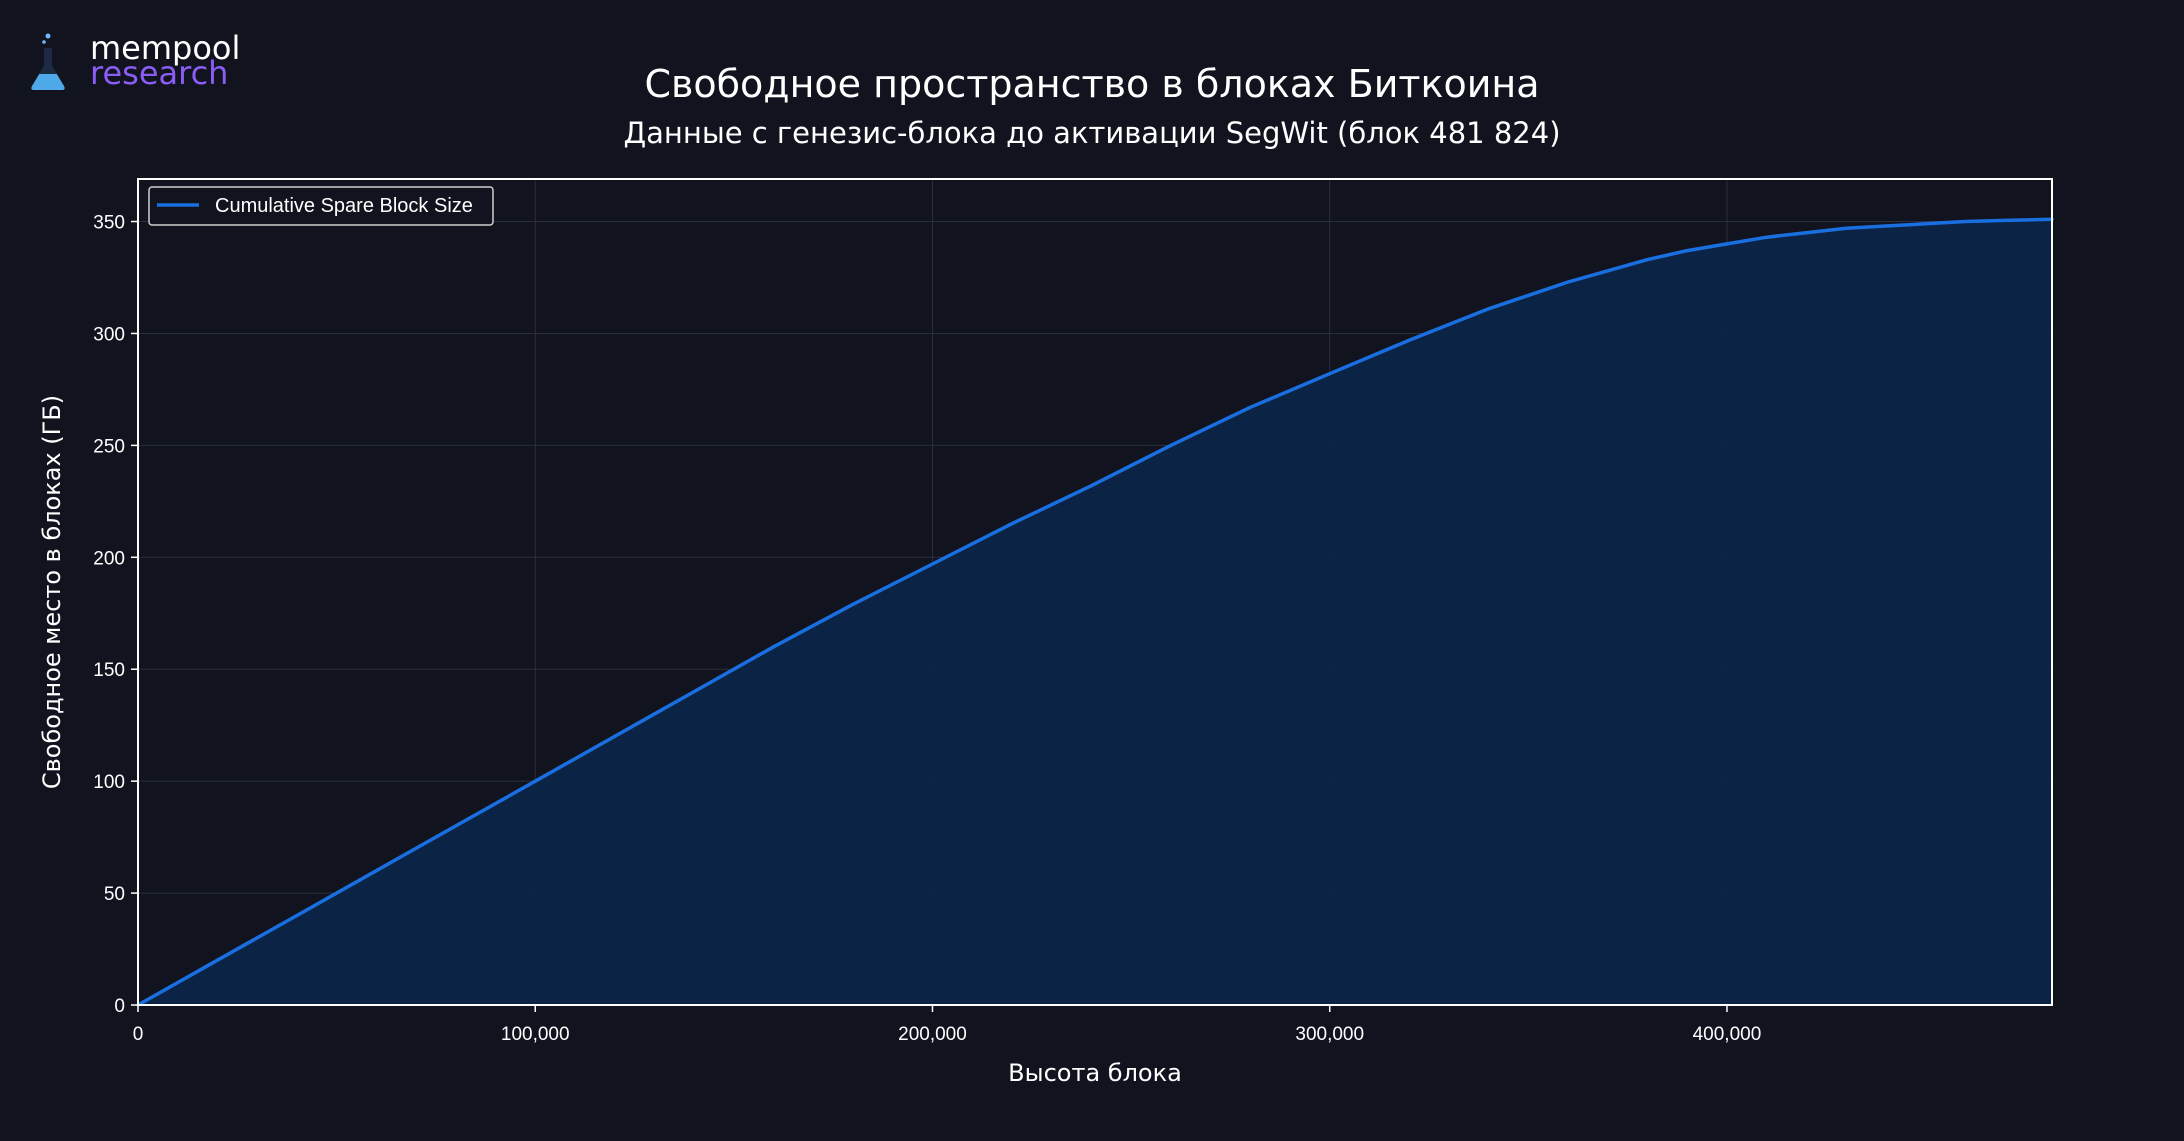  I want to click on x-tick-label: 0, so click(138, 1034).